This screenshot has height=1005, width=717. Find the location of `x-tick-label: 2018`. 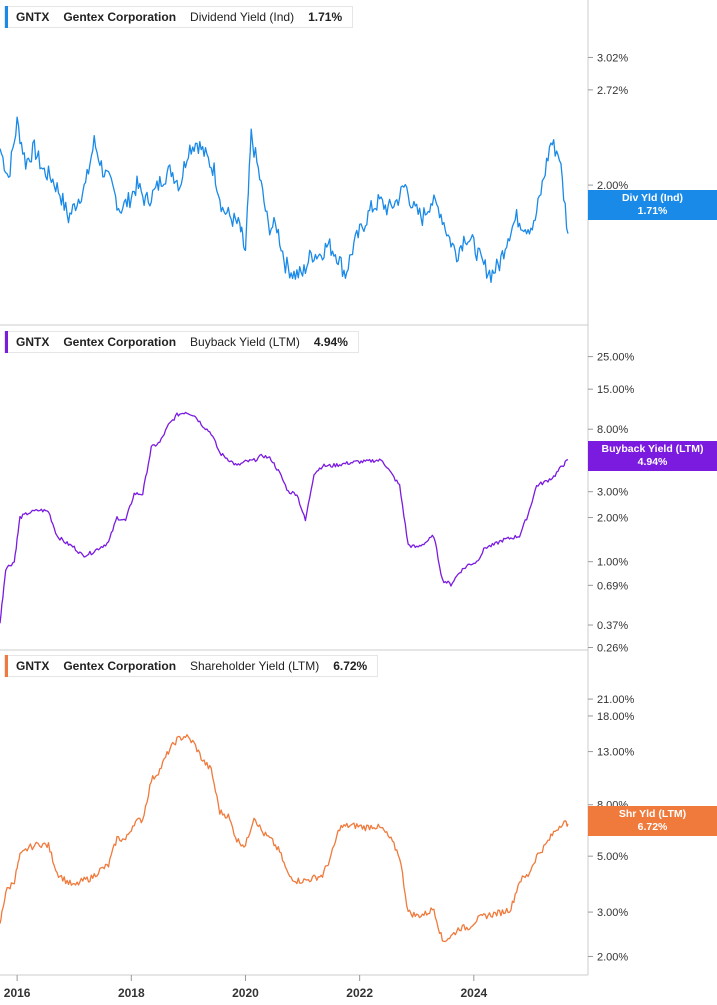

x-tick-label: 2018 is located at coordinates (131, 993).